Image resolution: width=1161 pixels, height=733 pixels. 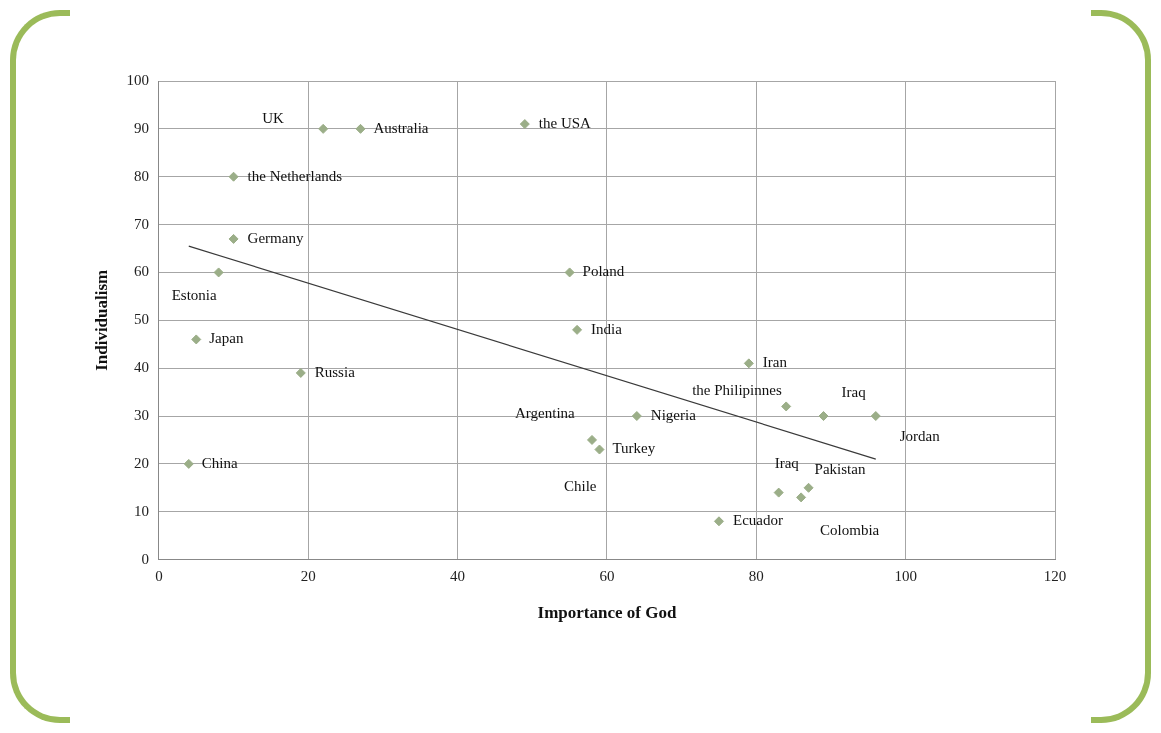 What do you see at coordinates (141, 271) in the screenshot?
I see `y-tick-label: 60` at bounding box center [141, 271].